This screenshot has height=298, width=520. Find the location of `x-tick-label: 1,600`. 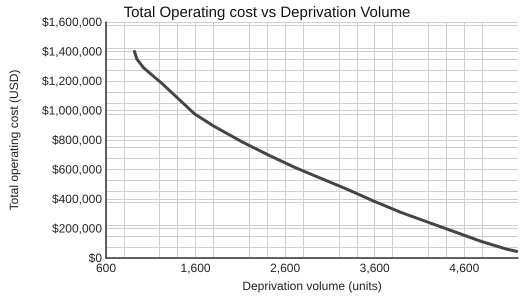

x-tick-label: 1,600 is located at coordinates (195, 268).